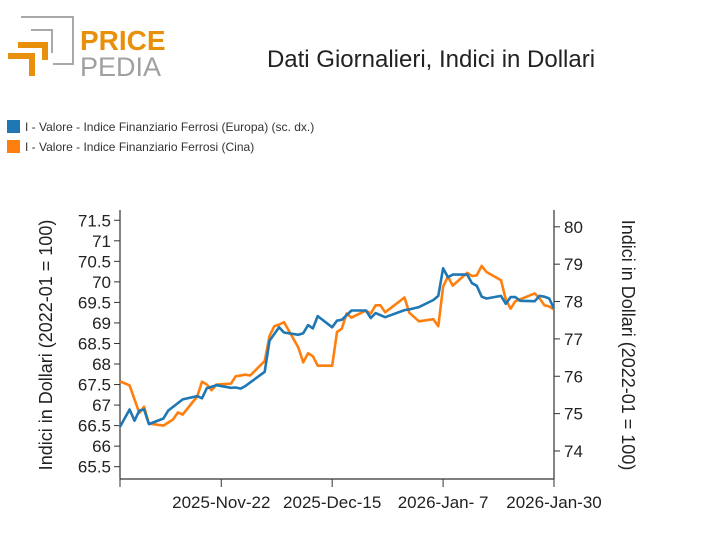 This screenshot has height=560, width=712. Describe the element at coordinates (101, 446) in the screenshot. I see `y-tick-label-left: 66` at that location.